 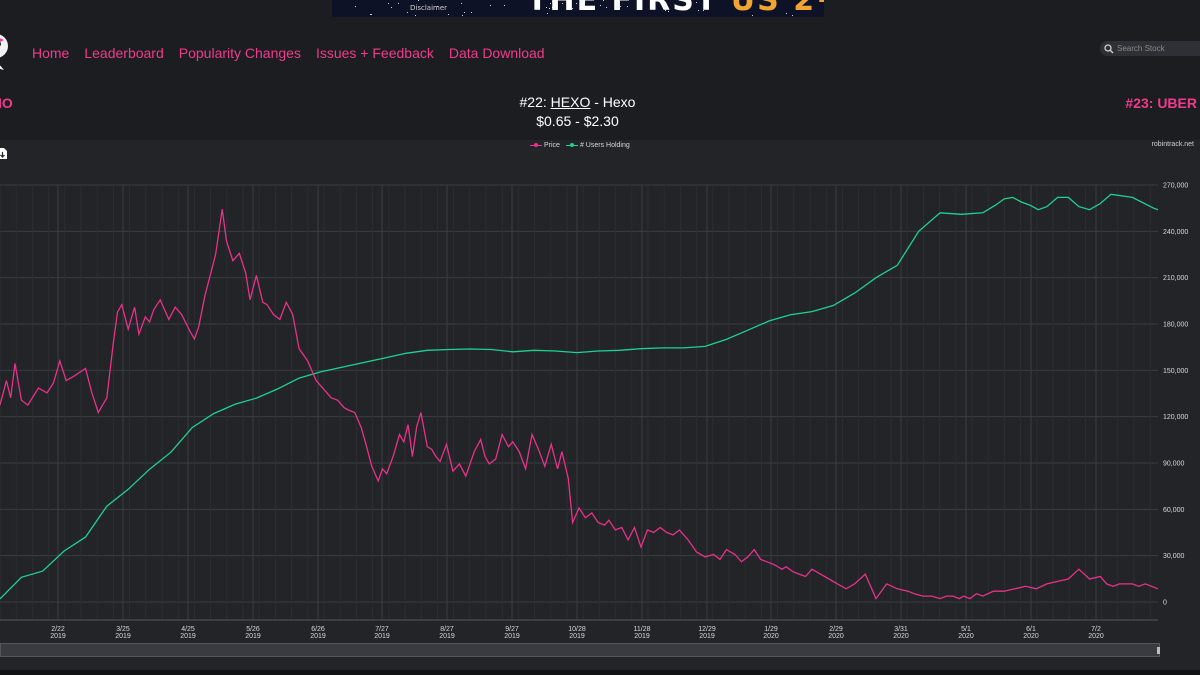 I want to click on nav-issues-feedback: Issues + Feedback, so click(x=374, y=53).